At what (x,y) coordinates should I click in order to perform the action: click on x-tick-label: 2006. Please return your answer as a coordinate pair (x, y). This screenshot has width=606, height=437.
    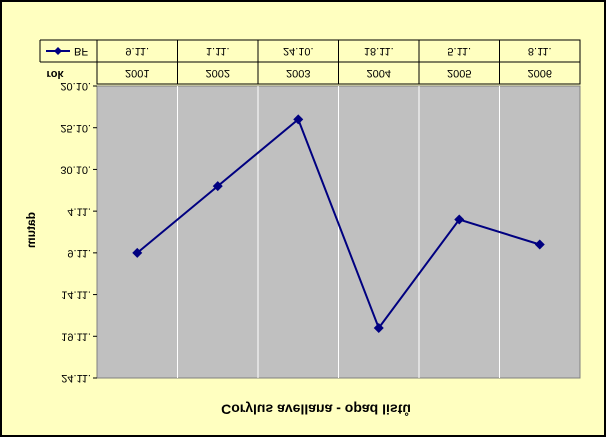
    Looking at the image, I should click on (540, 73).